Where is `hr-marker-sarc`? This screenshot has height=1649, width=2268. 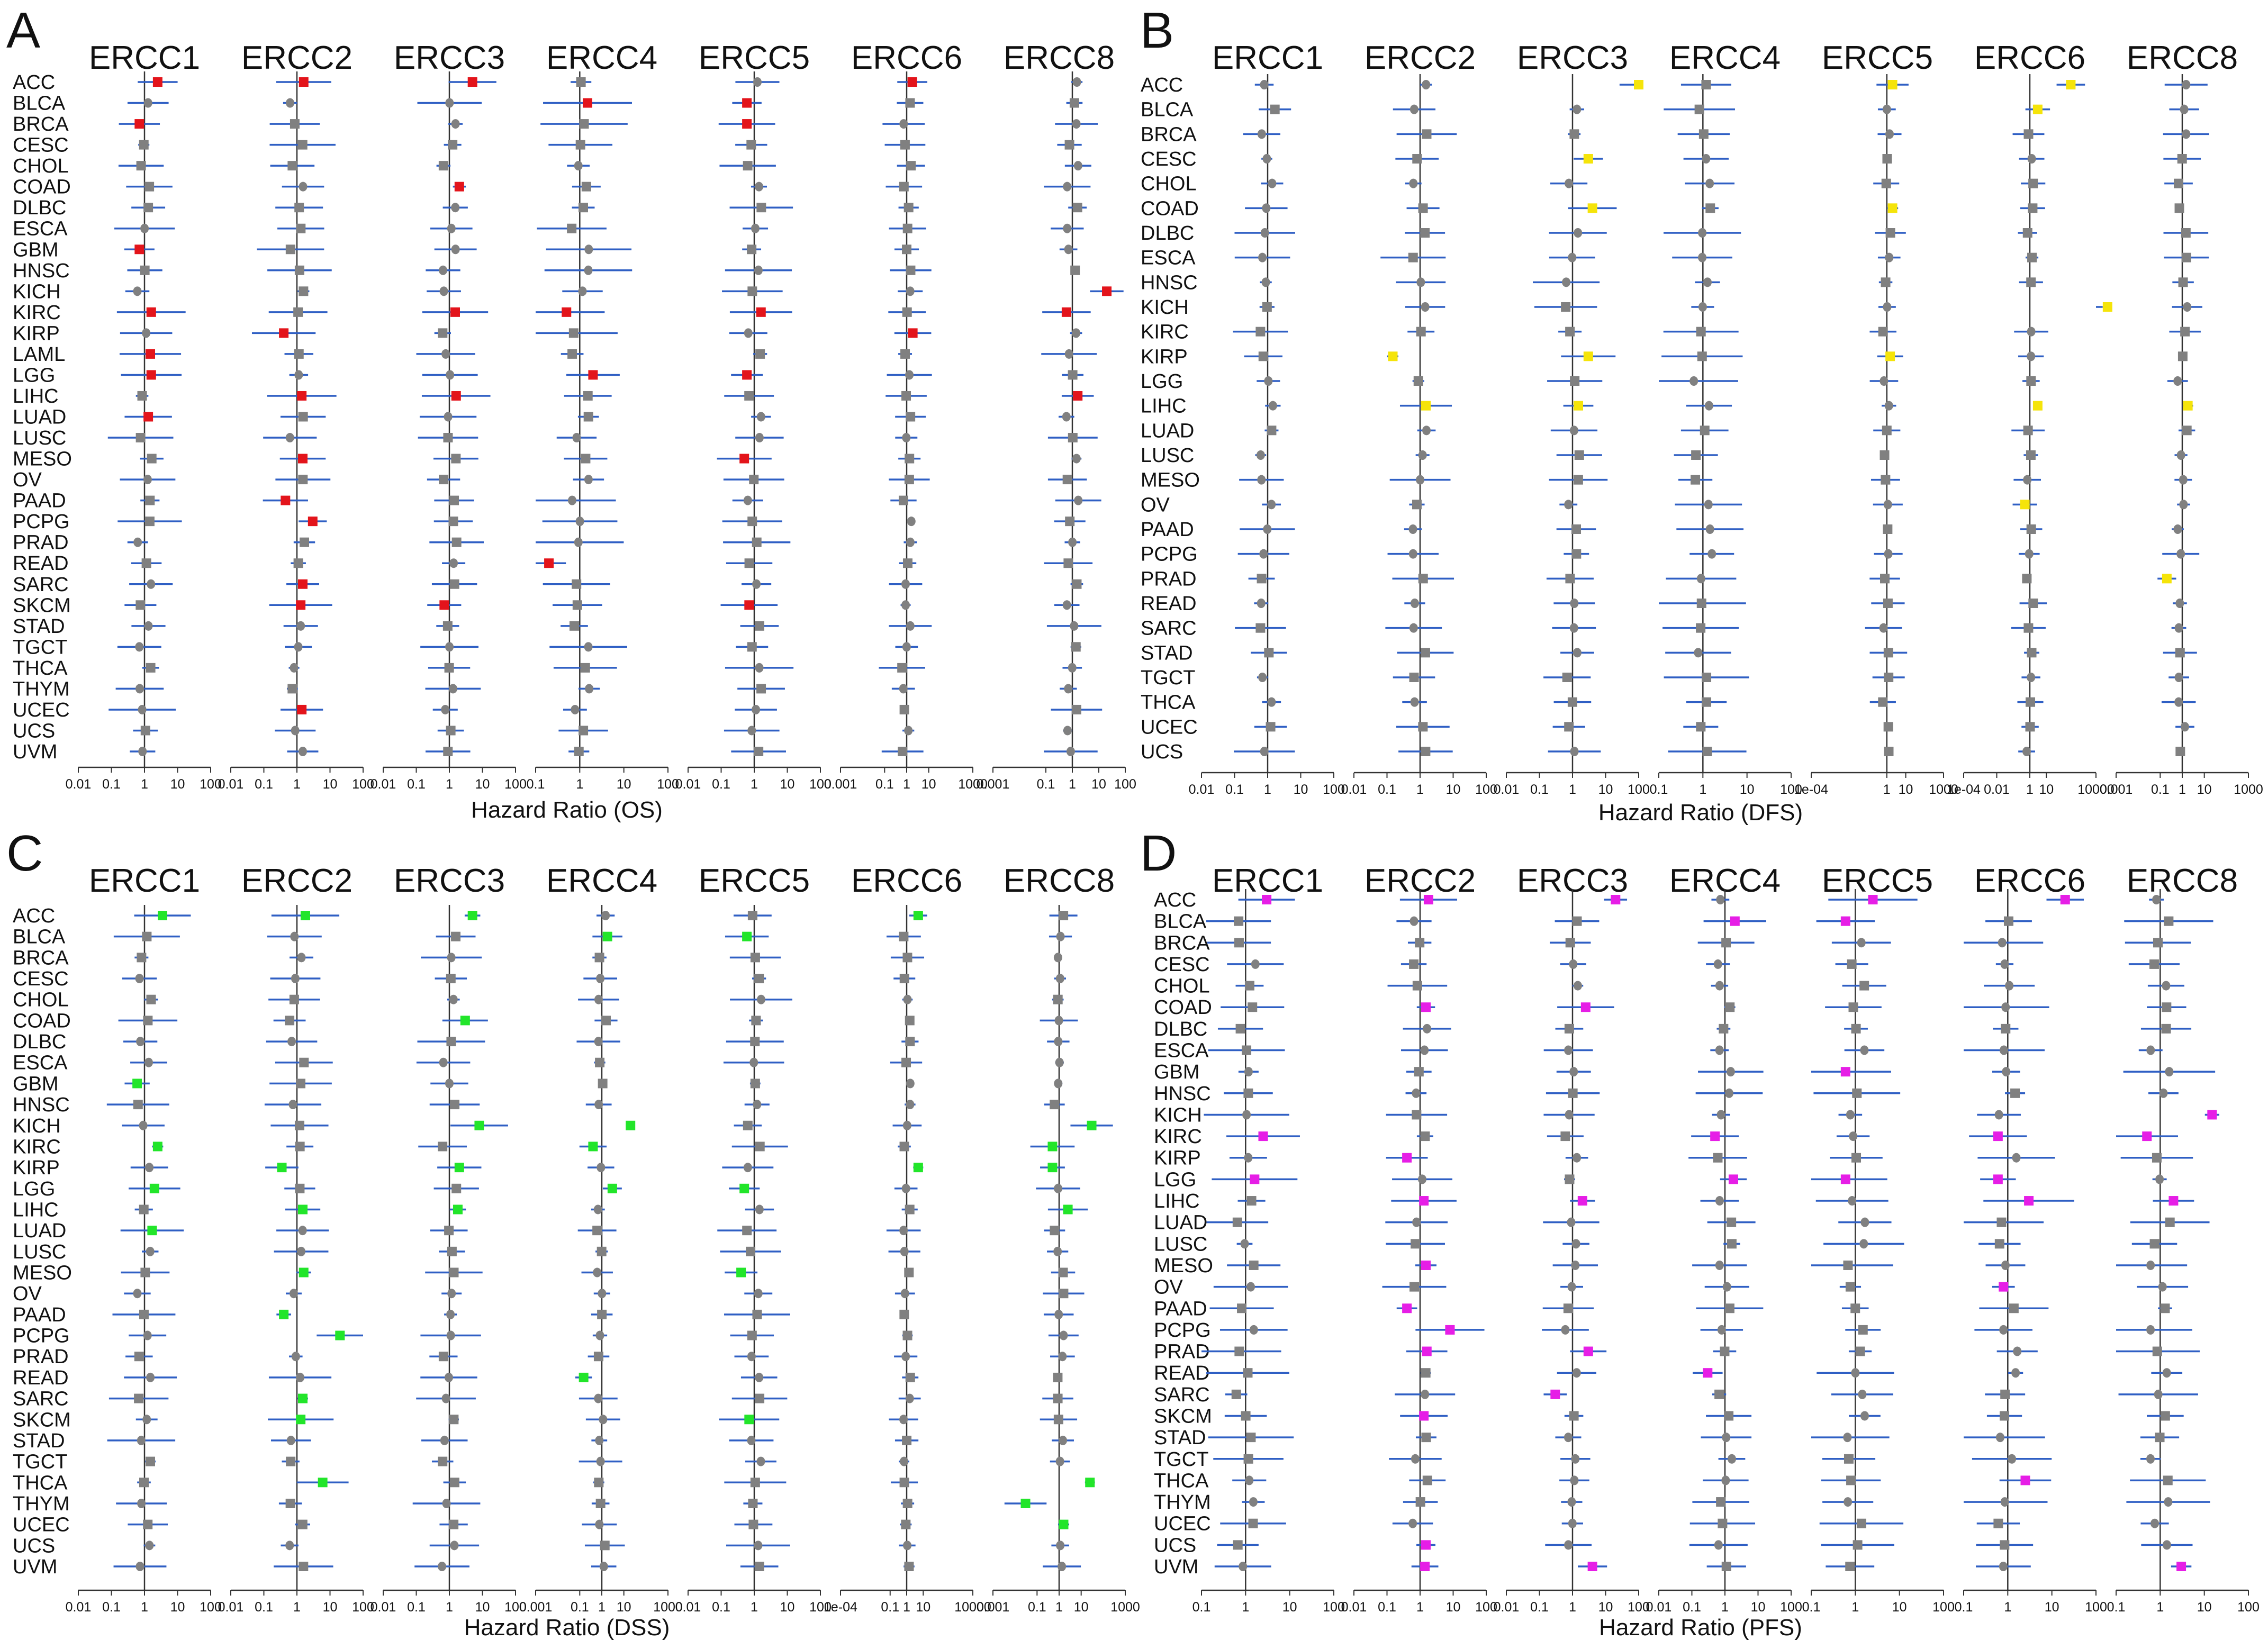
hr-marker-sarc is located at coordinates (151, 584).